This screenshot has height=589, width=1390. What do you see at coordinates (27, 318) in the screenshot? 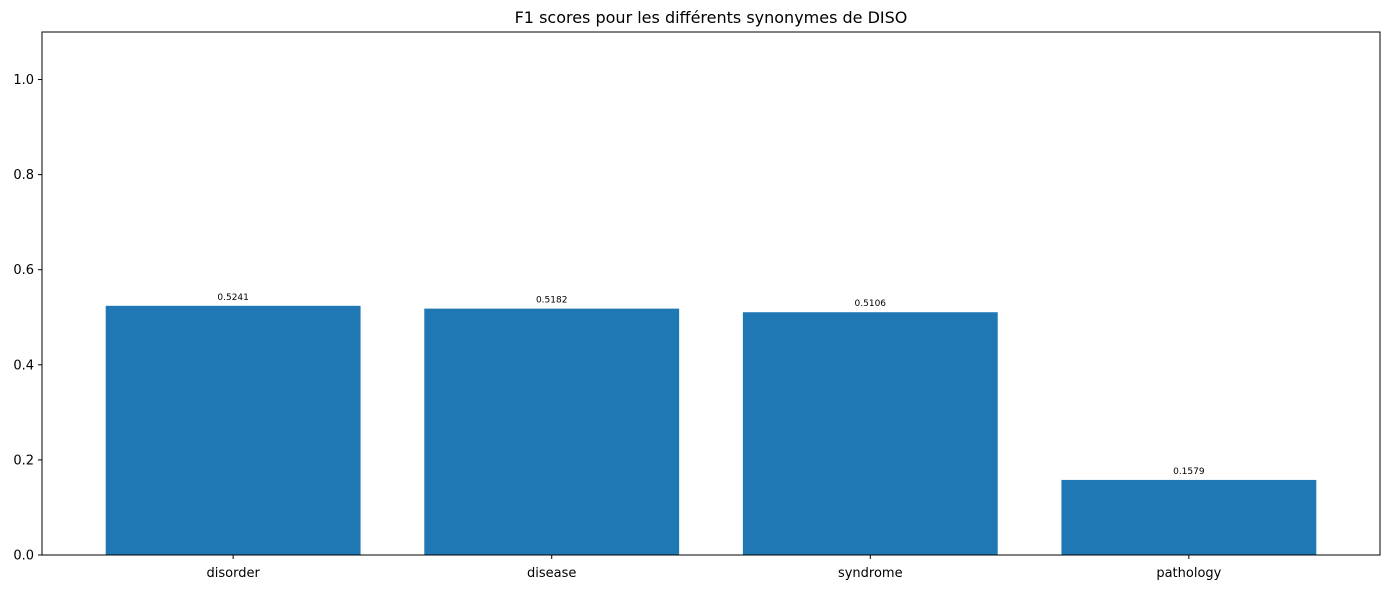
I see `y-axis: 0.0 0.2 0.4 0.6 0.8 1.0` at bounding box center [27, 318].